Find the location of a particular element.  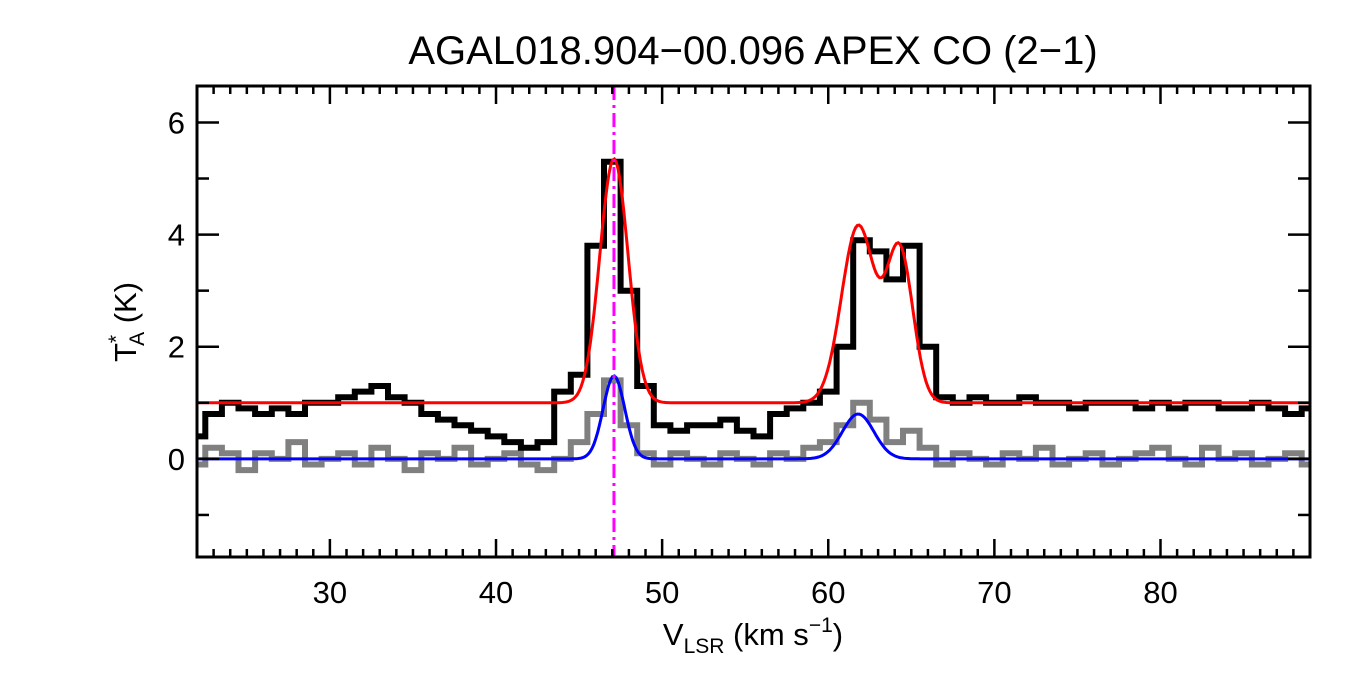

x-tick-label: 30 is located at coordinates (330, 592).